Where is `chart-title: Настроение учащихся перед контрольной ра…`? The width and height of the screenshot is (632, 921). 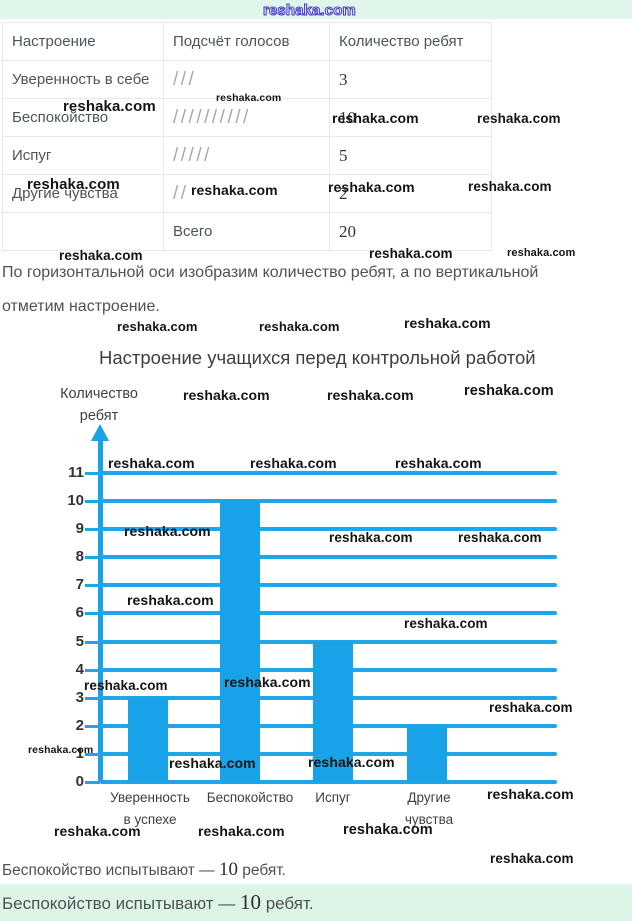
chart-title: Настроение учащихся перед контрольной ра… is located at coordinates (317, 357).